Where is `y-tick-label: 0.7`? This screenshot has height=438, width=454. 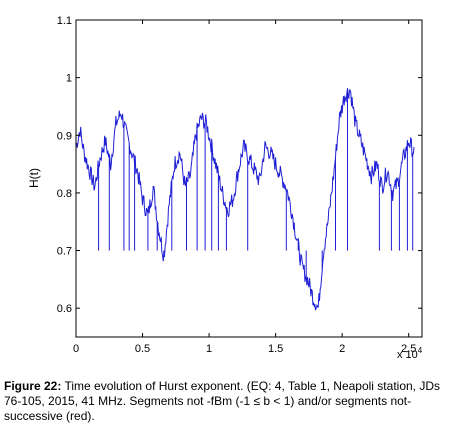 y-tick-label: 0.7 is located at coordinates (64, 252).